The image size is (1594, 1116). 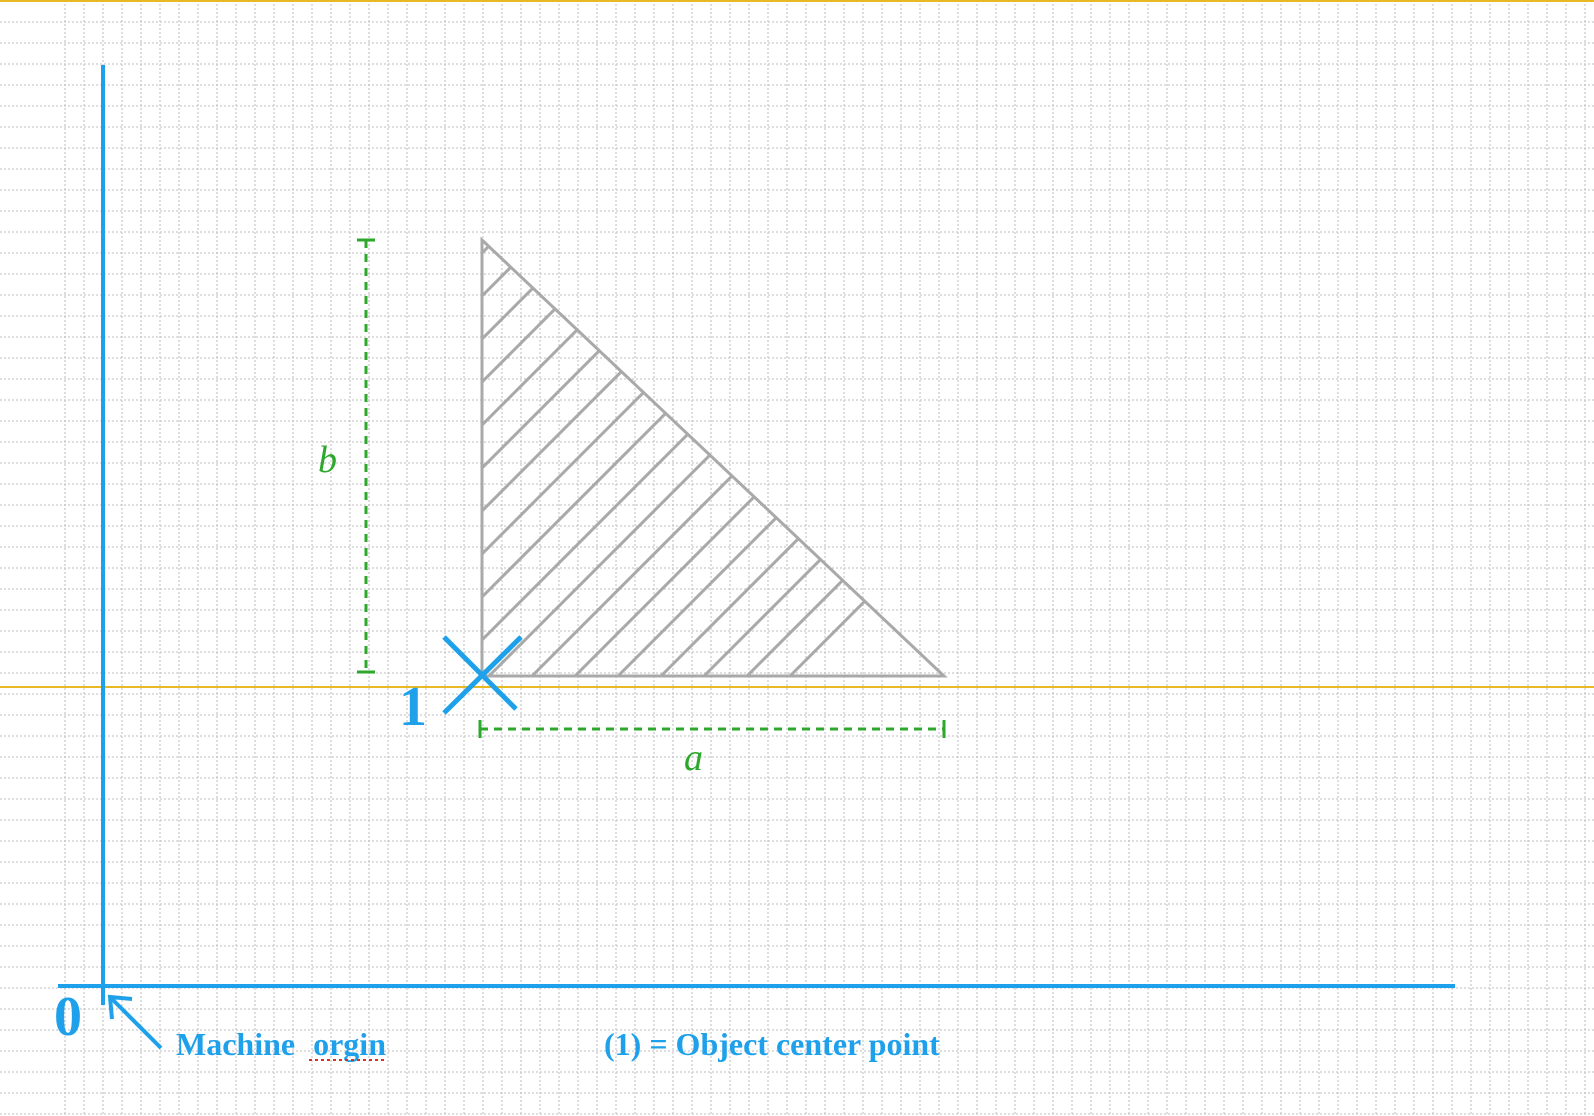 What do you see at coordinates (327, 460) in the screenshot?
I see `dimension-b-label: b` at bounding box center [327, 460].